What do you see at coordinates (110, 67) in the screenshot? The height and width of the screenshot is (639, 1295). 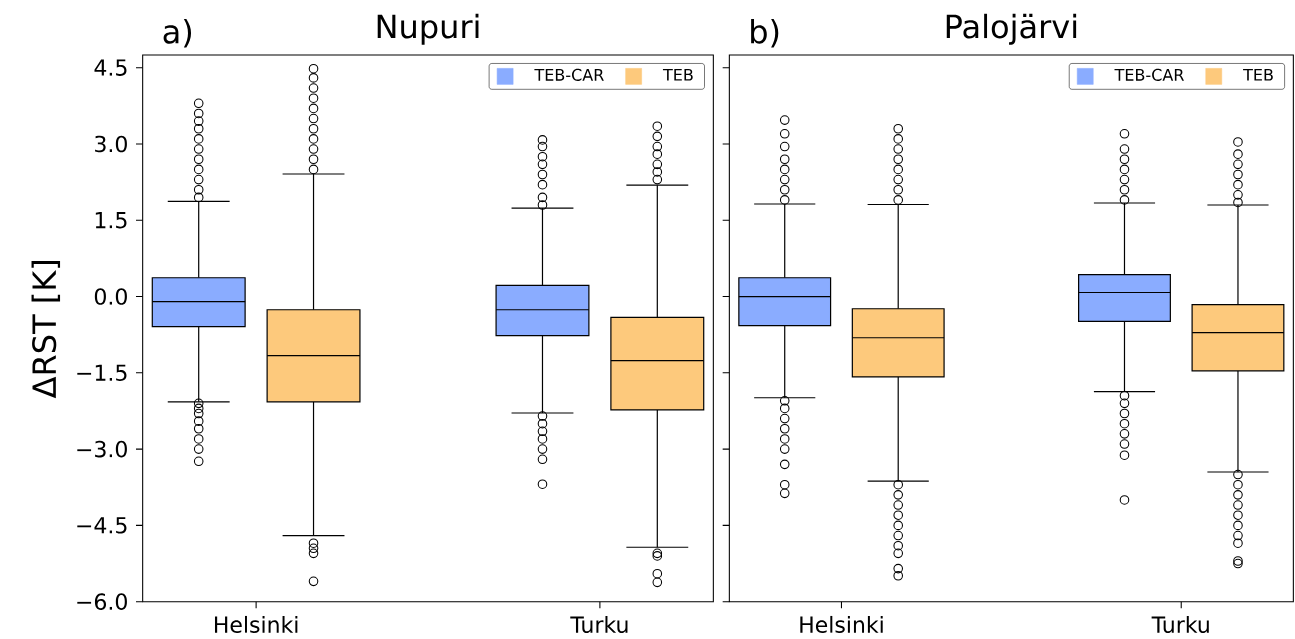 I see `y-tick-label: 4.5` at bounding box center [110, 67].